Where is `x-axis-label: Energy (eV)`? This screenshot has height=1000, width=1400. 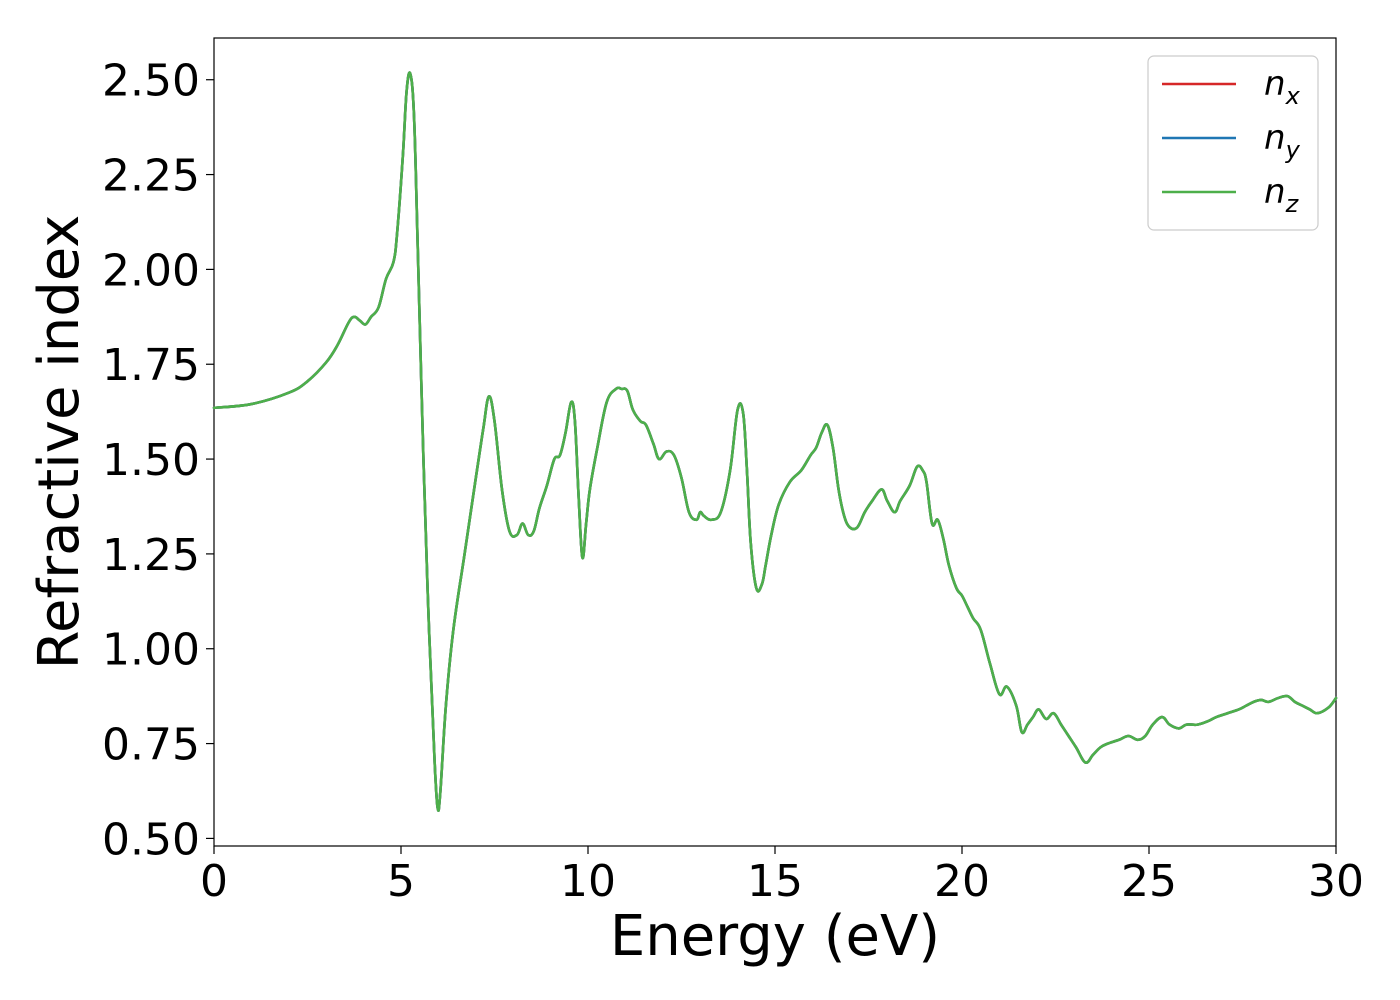
x-axis-label: Energy (eV) is located at coordinates (775, 936).